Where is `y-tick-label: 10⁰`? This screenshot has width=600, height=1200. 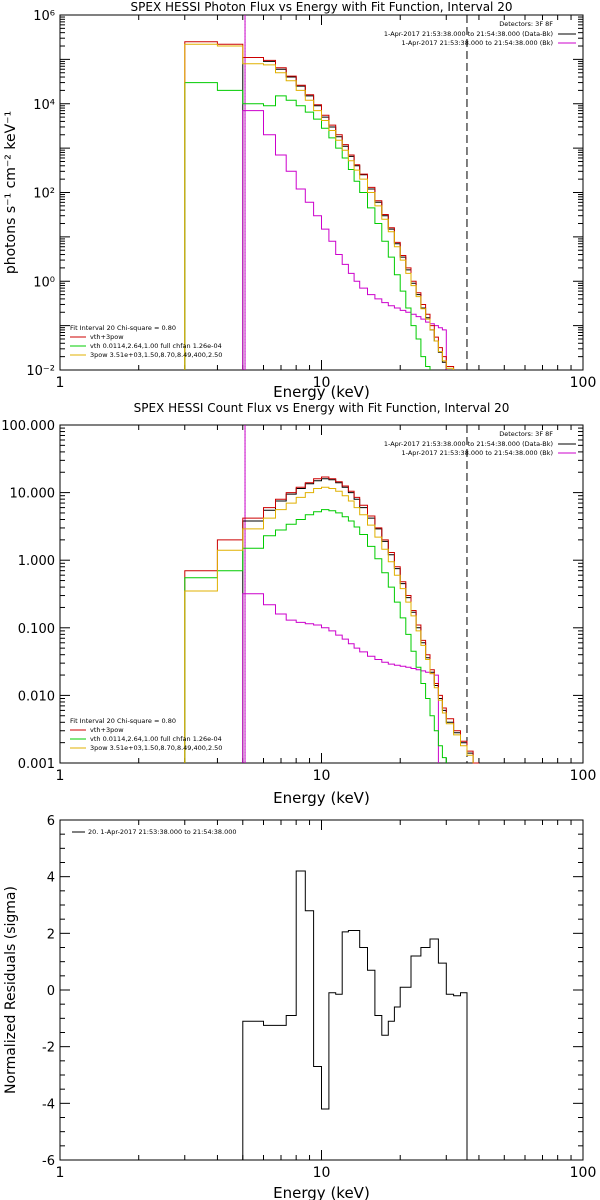
y-tick-label: 10⁰ is located at coordinates (44, 282).